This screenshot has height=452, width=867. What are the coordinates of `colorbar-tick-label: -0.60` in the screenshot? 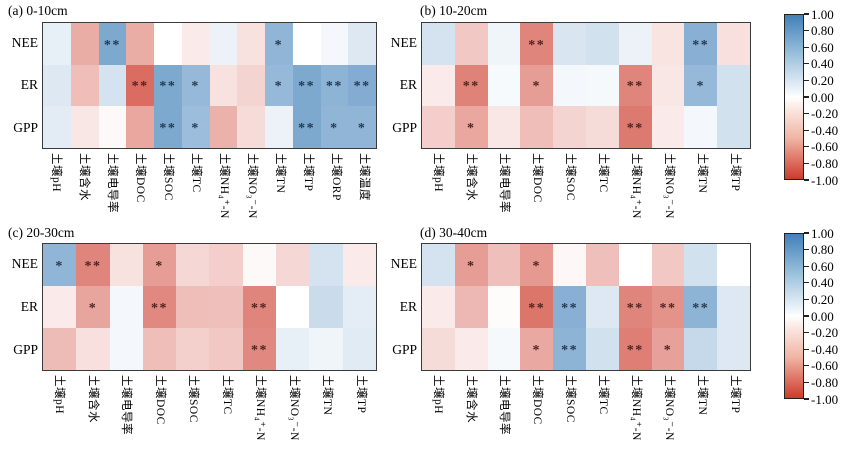 It's located at (825, 147).